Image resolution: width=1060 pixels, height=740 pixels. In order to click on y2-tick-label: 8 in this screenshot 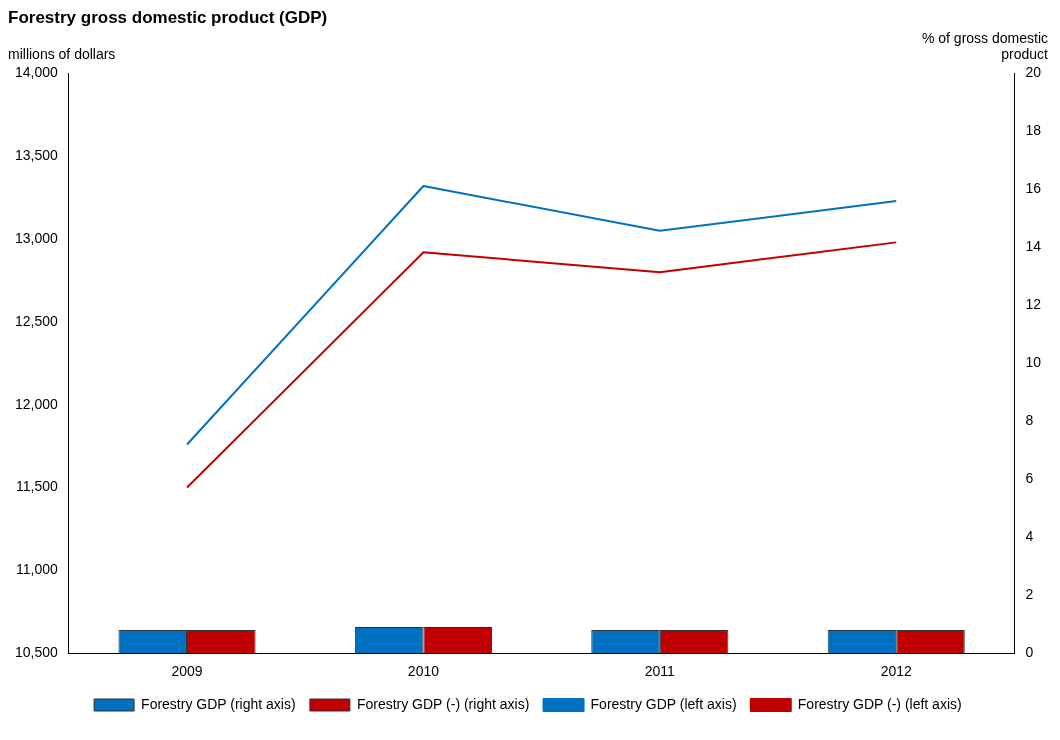, I will do `click(1029, 420)`.